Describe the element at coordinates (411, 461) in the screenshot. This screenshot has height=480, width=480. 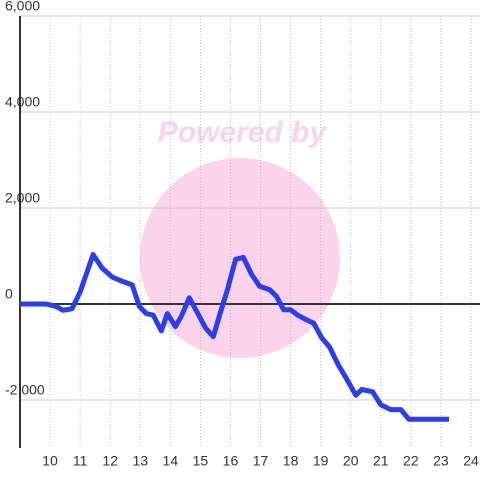
I see `x-tick-label: 22` at that location.